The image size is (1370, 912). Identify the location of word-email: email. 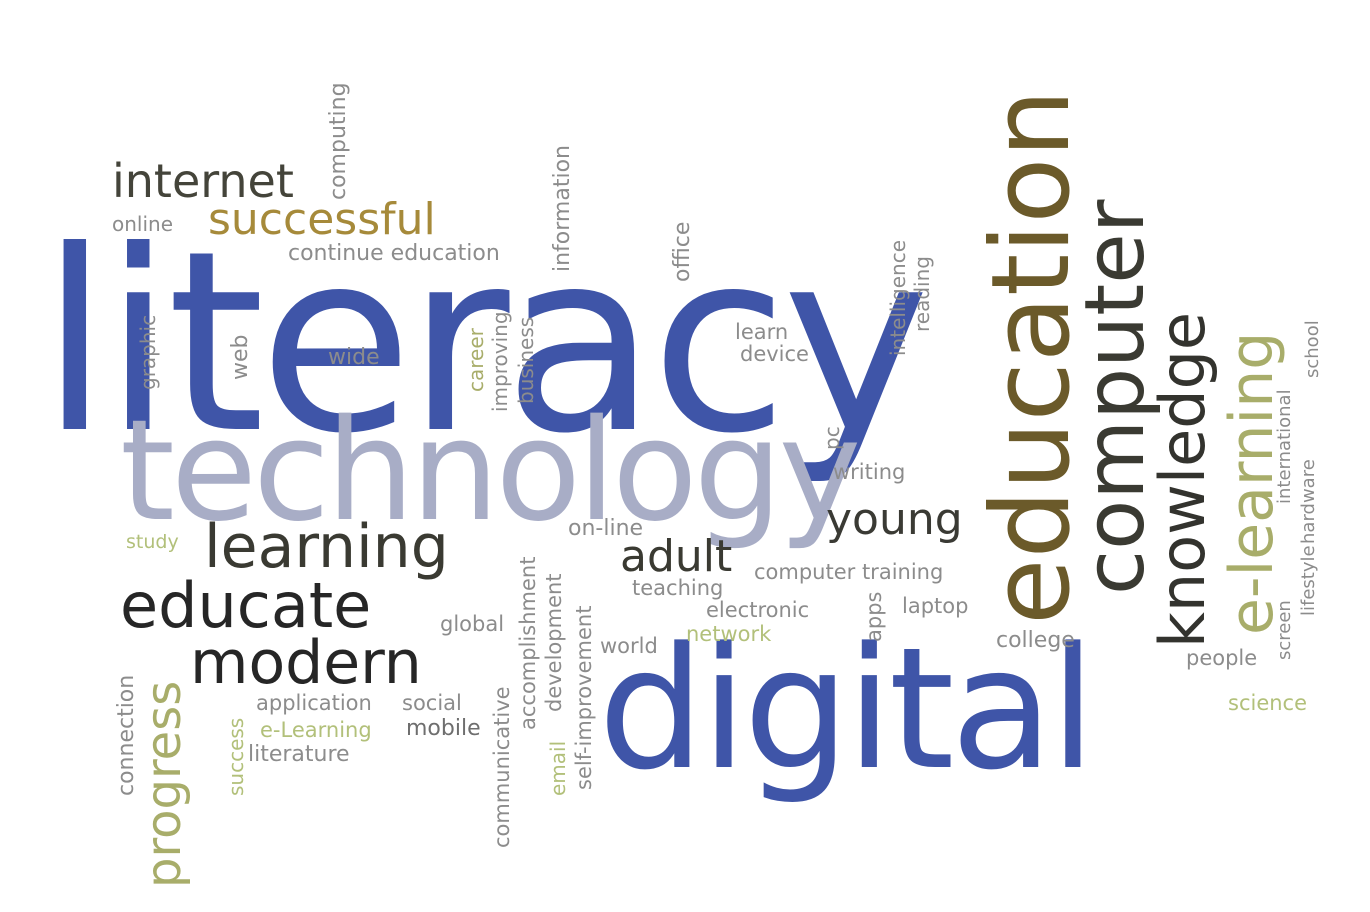
(558, 768).